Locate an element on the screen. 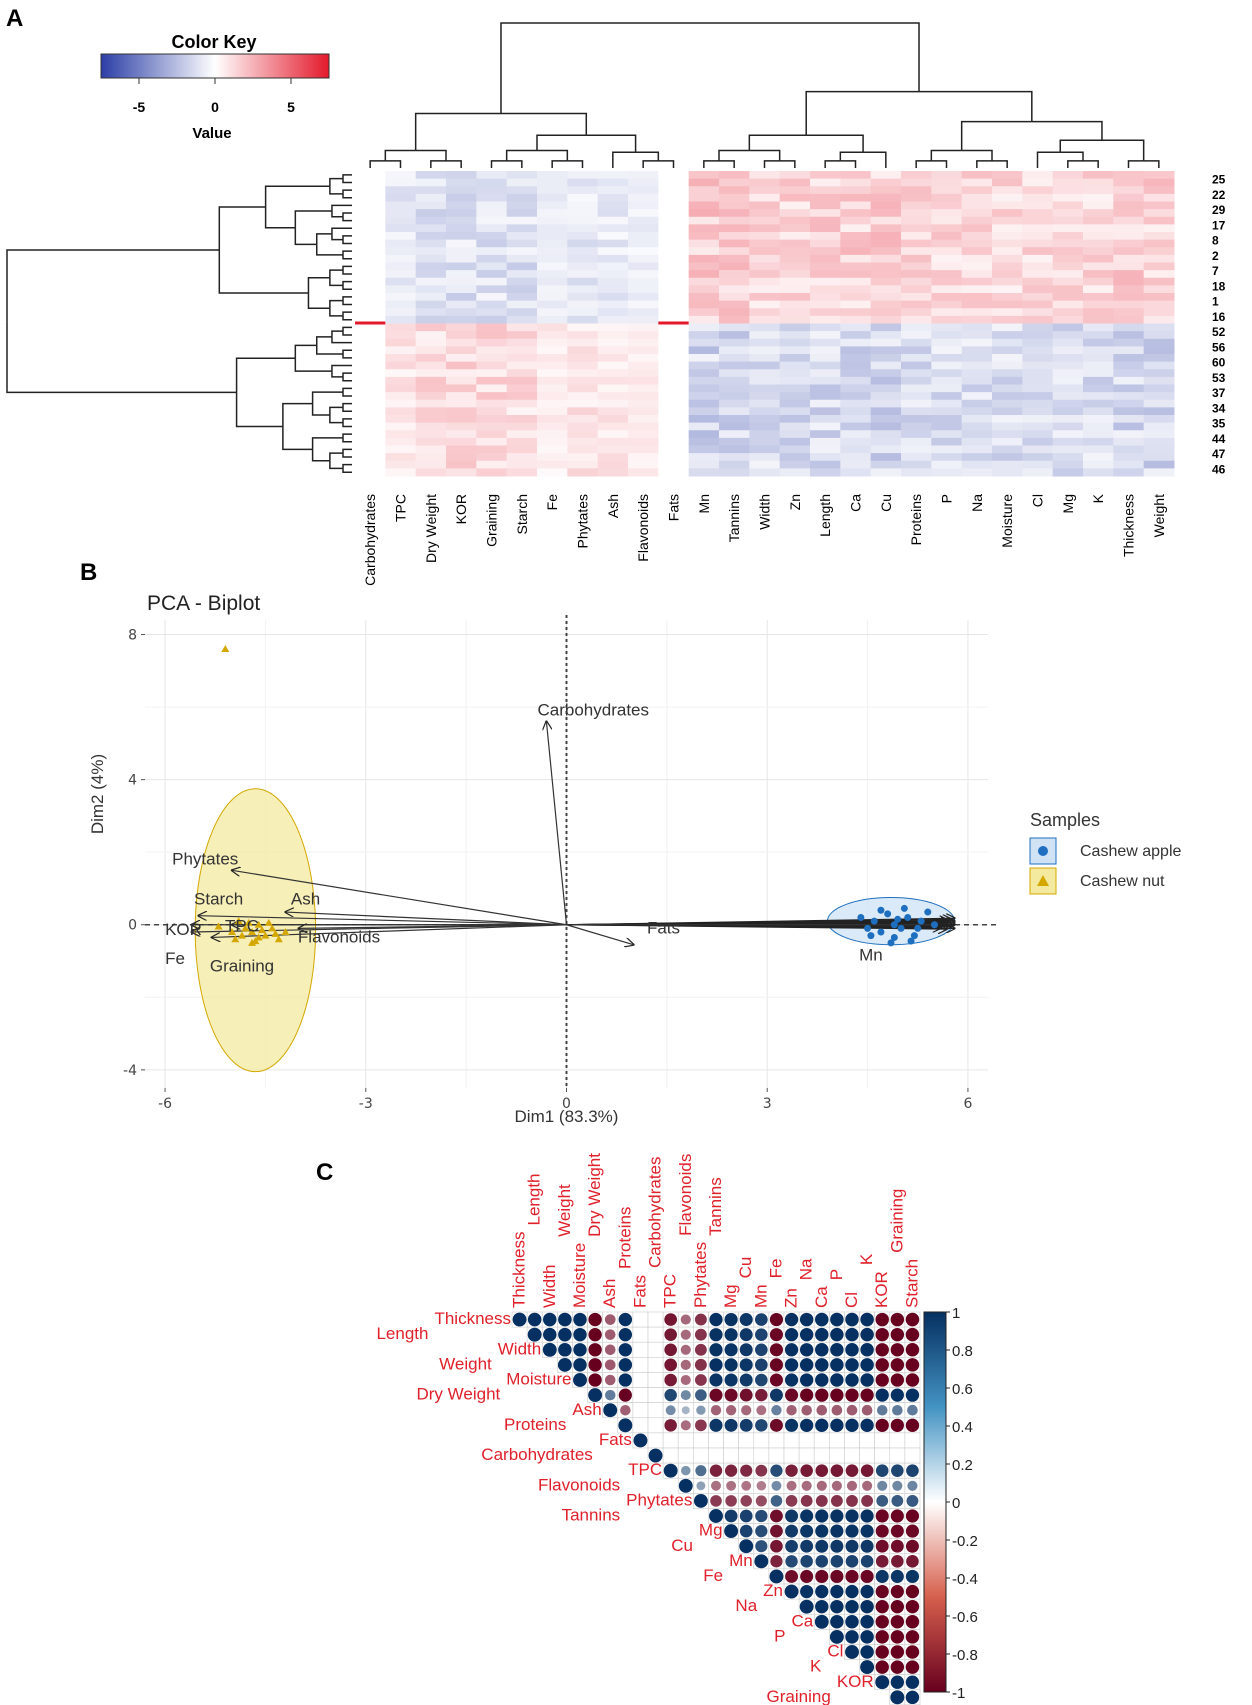 This screenshot has width=1252, height=1705. sample-point-cashew-nut is located at coordinates (248, 922).